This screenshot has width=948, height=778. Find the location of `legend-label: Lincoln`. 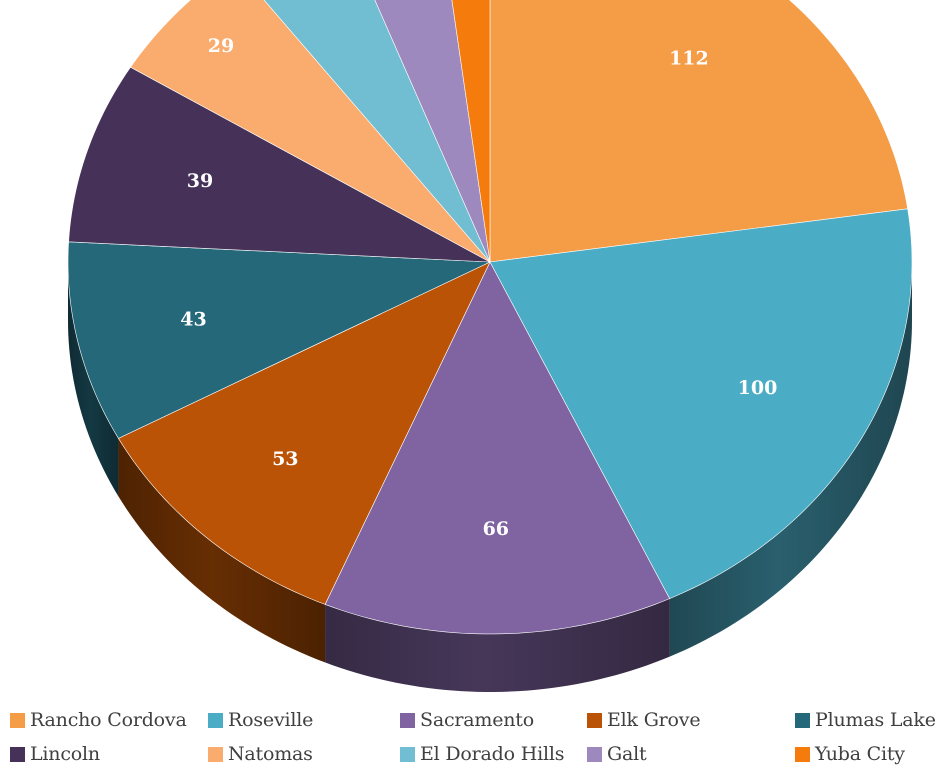

legend-label: Lincoln is located at coordinates (65, 754).